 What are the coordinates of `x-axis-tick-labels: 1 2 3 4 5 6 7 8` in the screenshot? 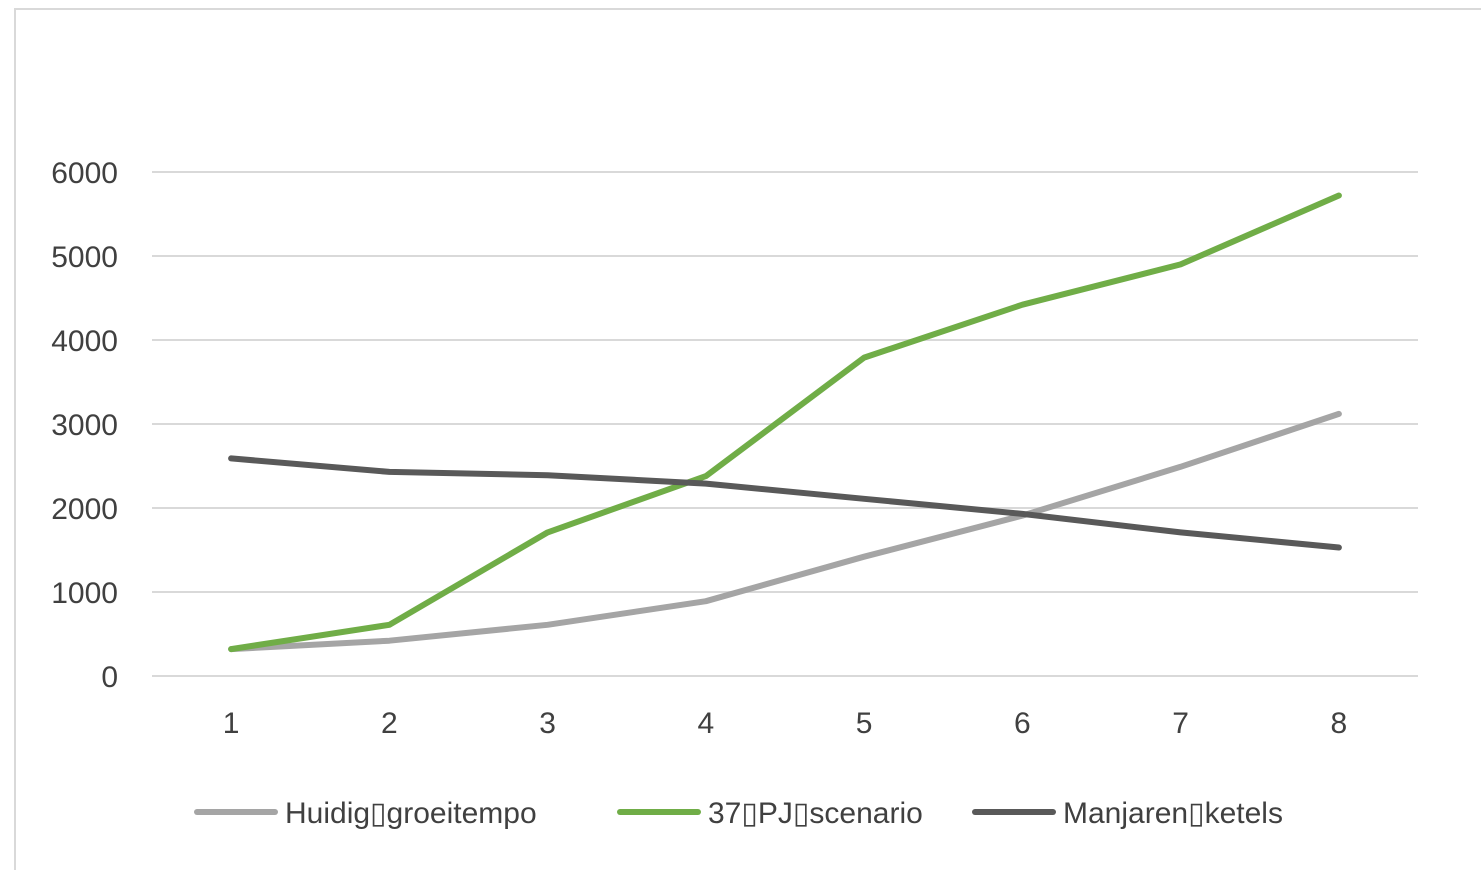 It's located at (785, 723).